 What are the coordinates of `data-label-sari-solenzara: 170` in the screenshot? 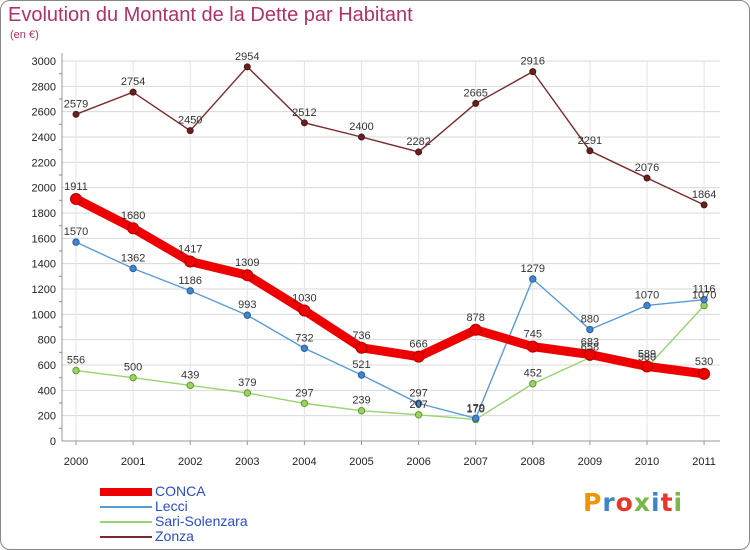 It's located at (476, 409).